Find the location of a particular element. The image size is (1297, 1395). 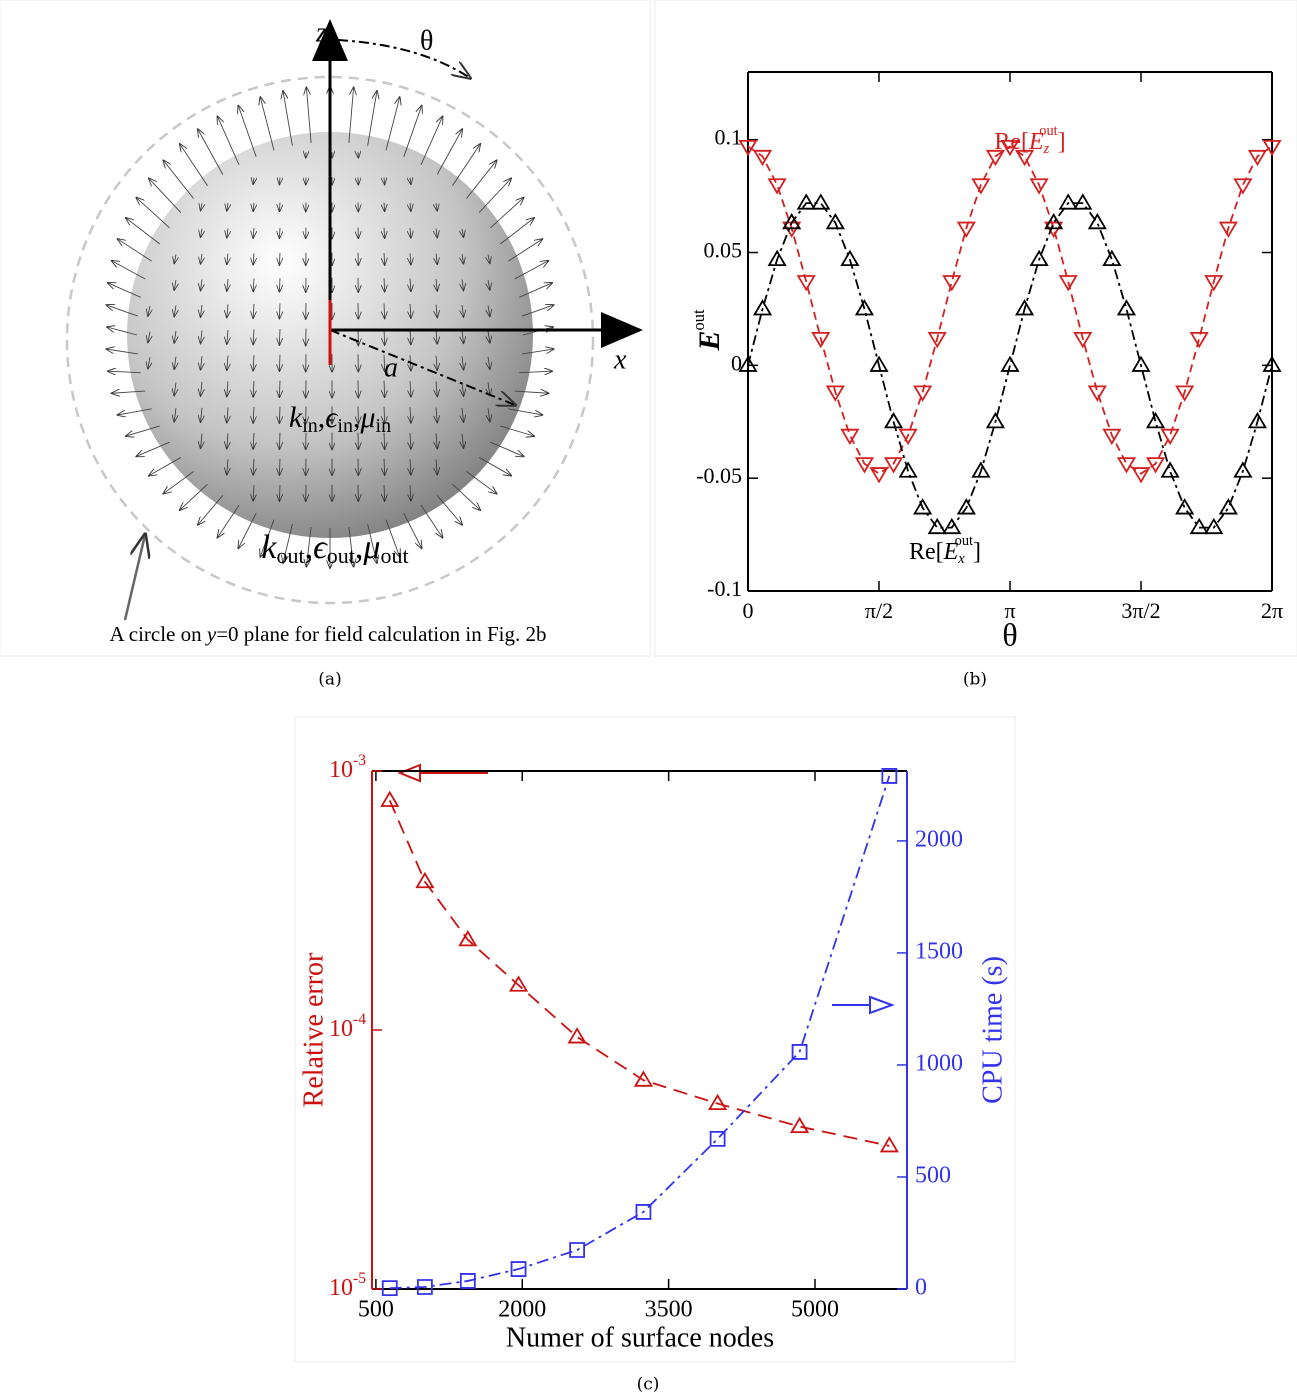

series-label-part: E is located at coordinates (951, 552).